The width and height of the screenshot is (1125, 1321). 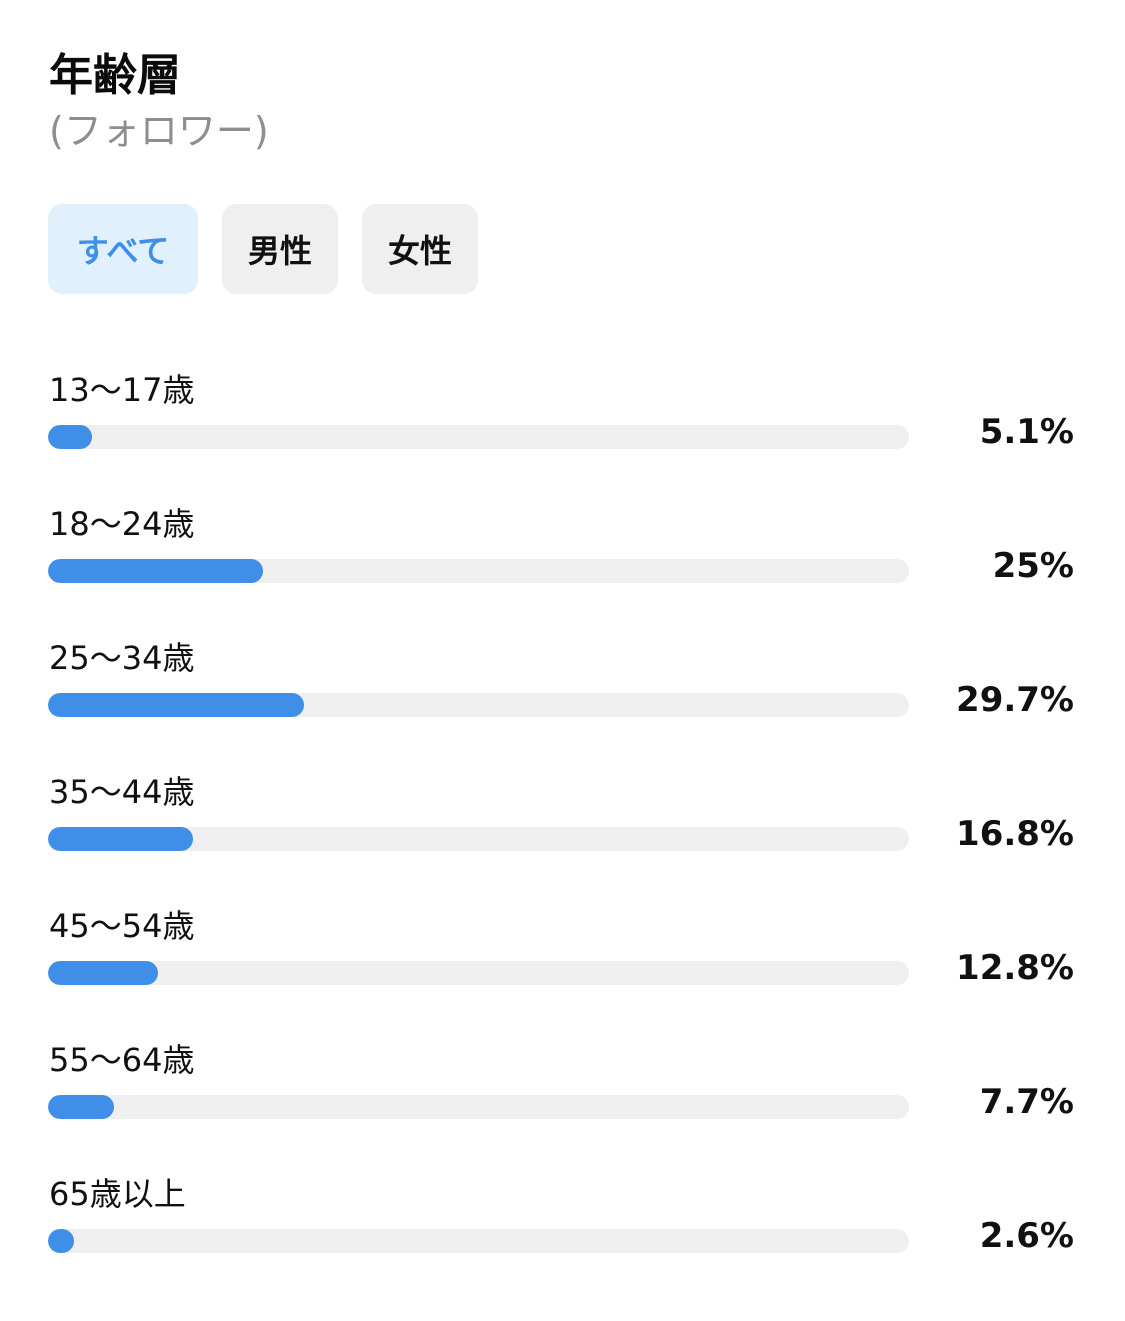 I want to click on age-row: 13〜17歳 5.1%, so click(x=562, y=433).